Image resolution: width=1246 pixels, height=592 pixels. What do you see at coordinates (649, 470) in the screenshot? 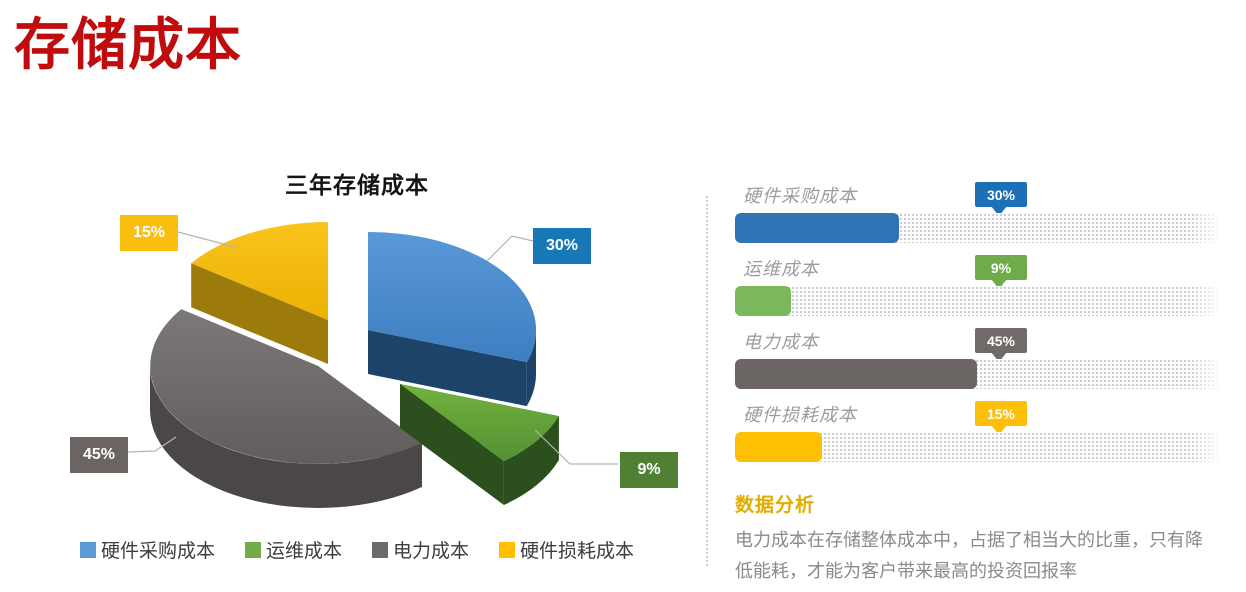
I see `pie-data-label: 9%` at bounding box center [649, 470].